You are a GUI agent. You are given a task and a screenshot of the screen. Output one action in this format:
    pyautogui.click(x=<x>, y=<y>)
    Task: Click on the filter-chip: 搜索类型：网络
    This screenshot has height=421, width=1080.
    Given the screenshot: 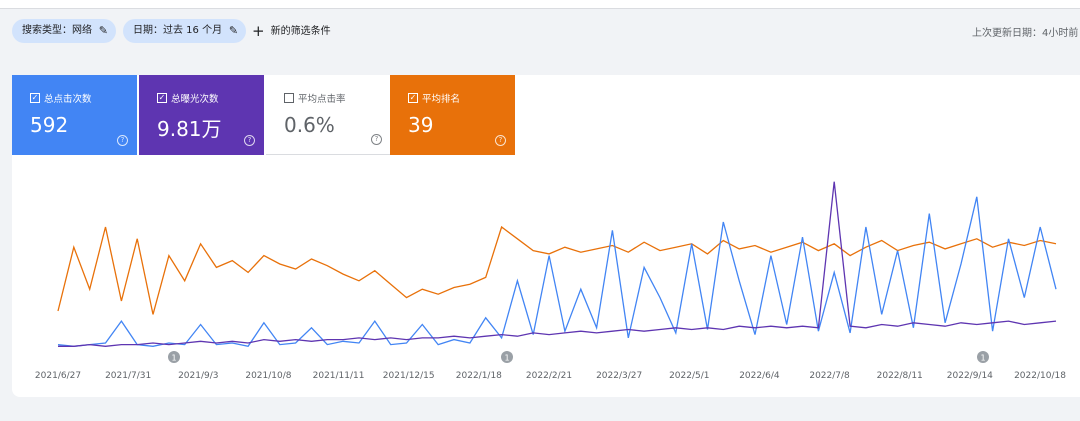 What is the action you would take?
    pyautogui.click(x=64, y=31)
    